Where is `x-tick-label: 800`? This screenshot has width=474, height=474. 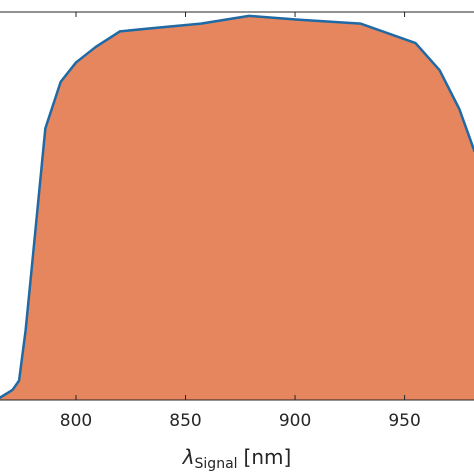
x-tick-label: 800 is located at coordinates (76, 421).